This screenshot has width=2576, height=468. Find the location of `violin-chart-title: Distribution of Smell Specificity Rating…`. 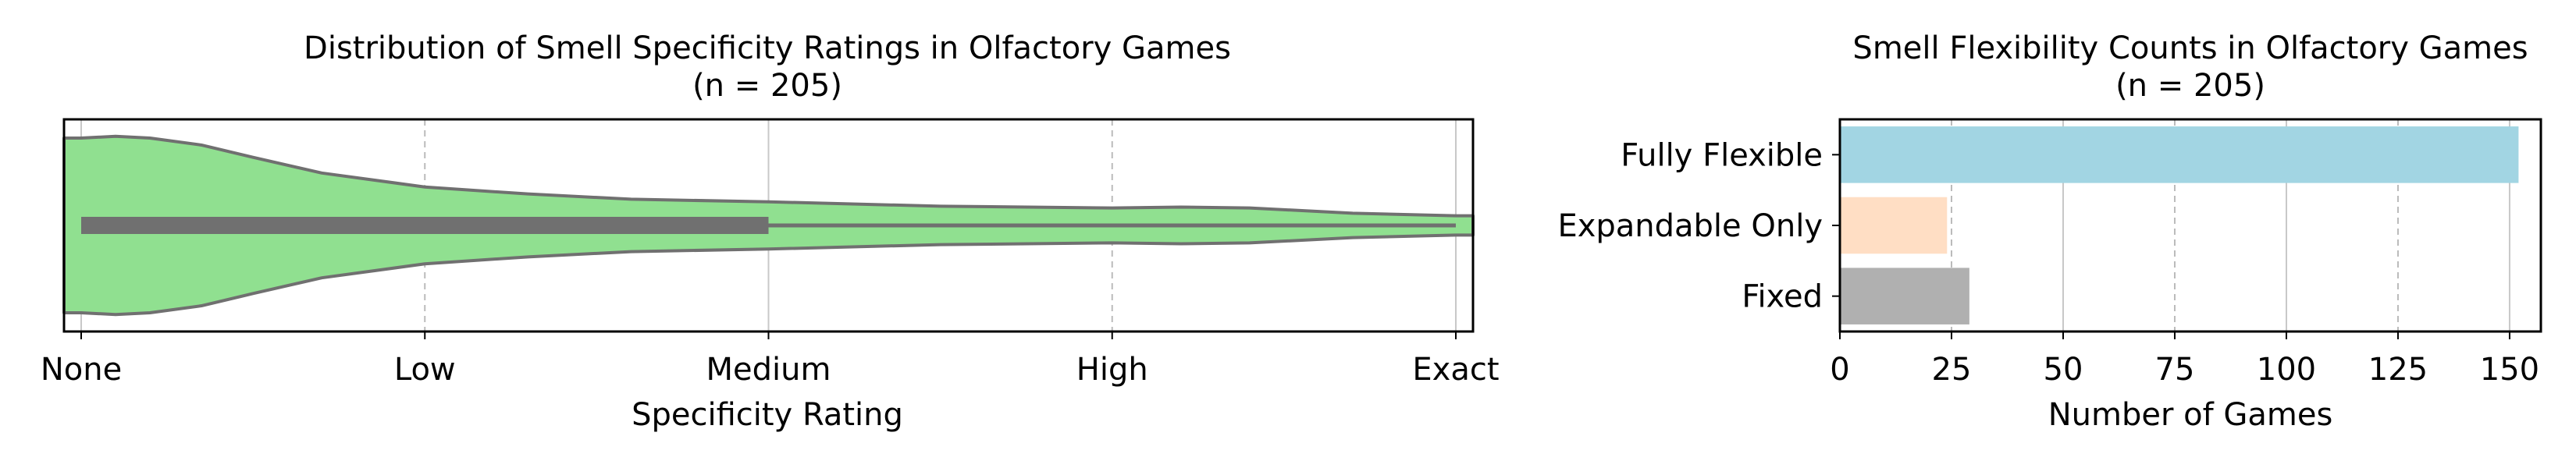

violin-chart-title: Distribution of Smell Specificity Rating… is located at coordinates (767, 48).